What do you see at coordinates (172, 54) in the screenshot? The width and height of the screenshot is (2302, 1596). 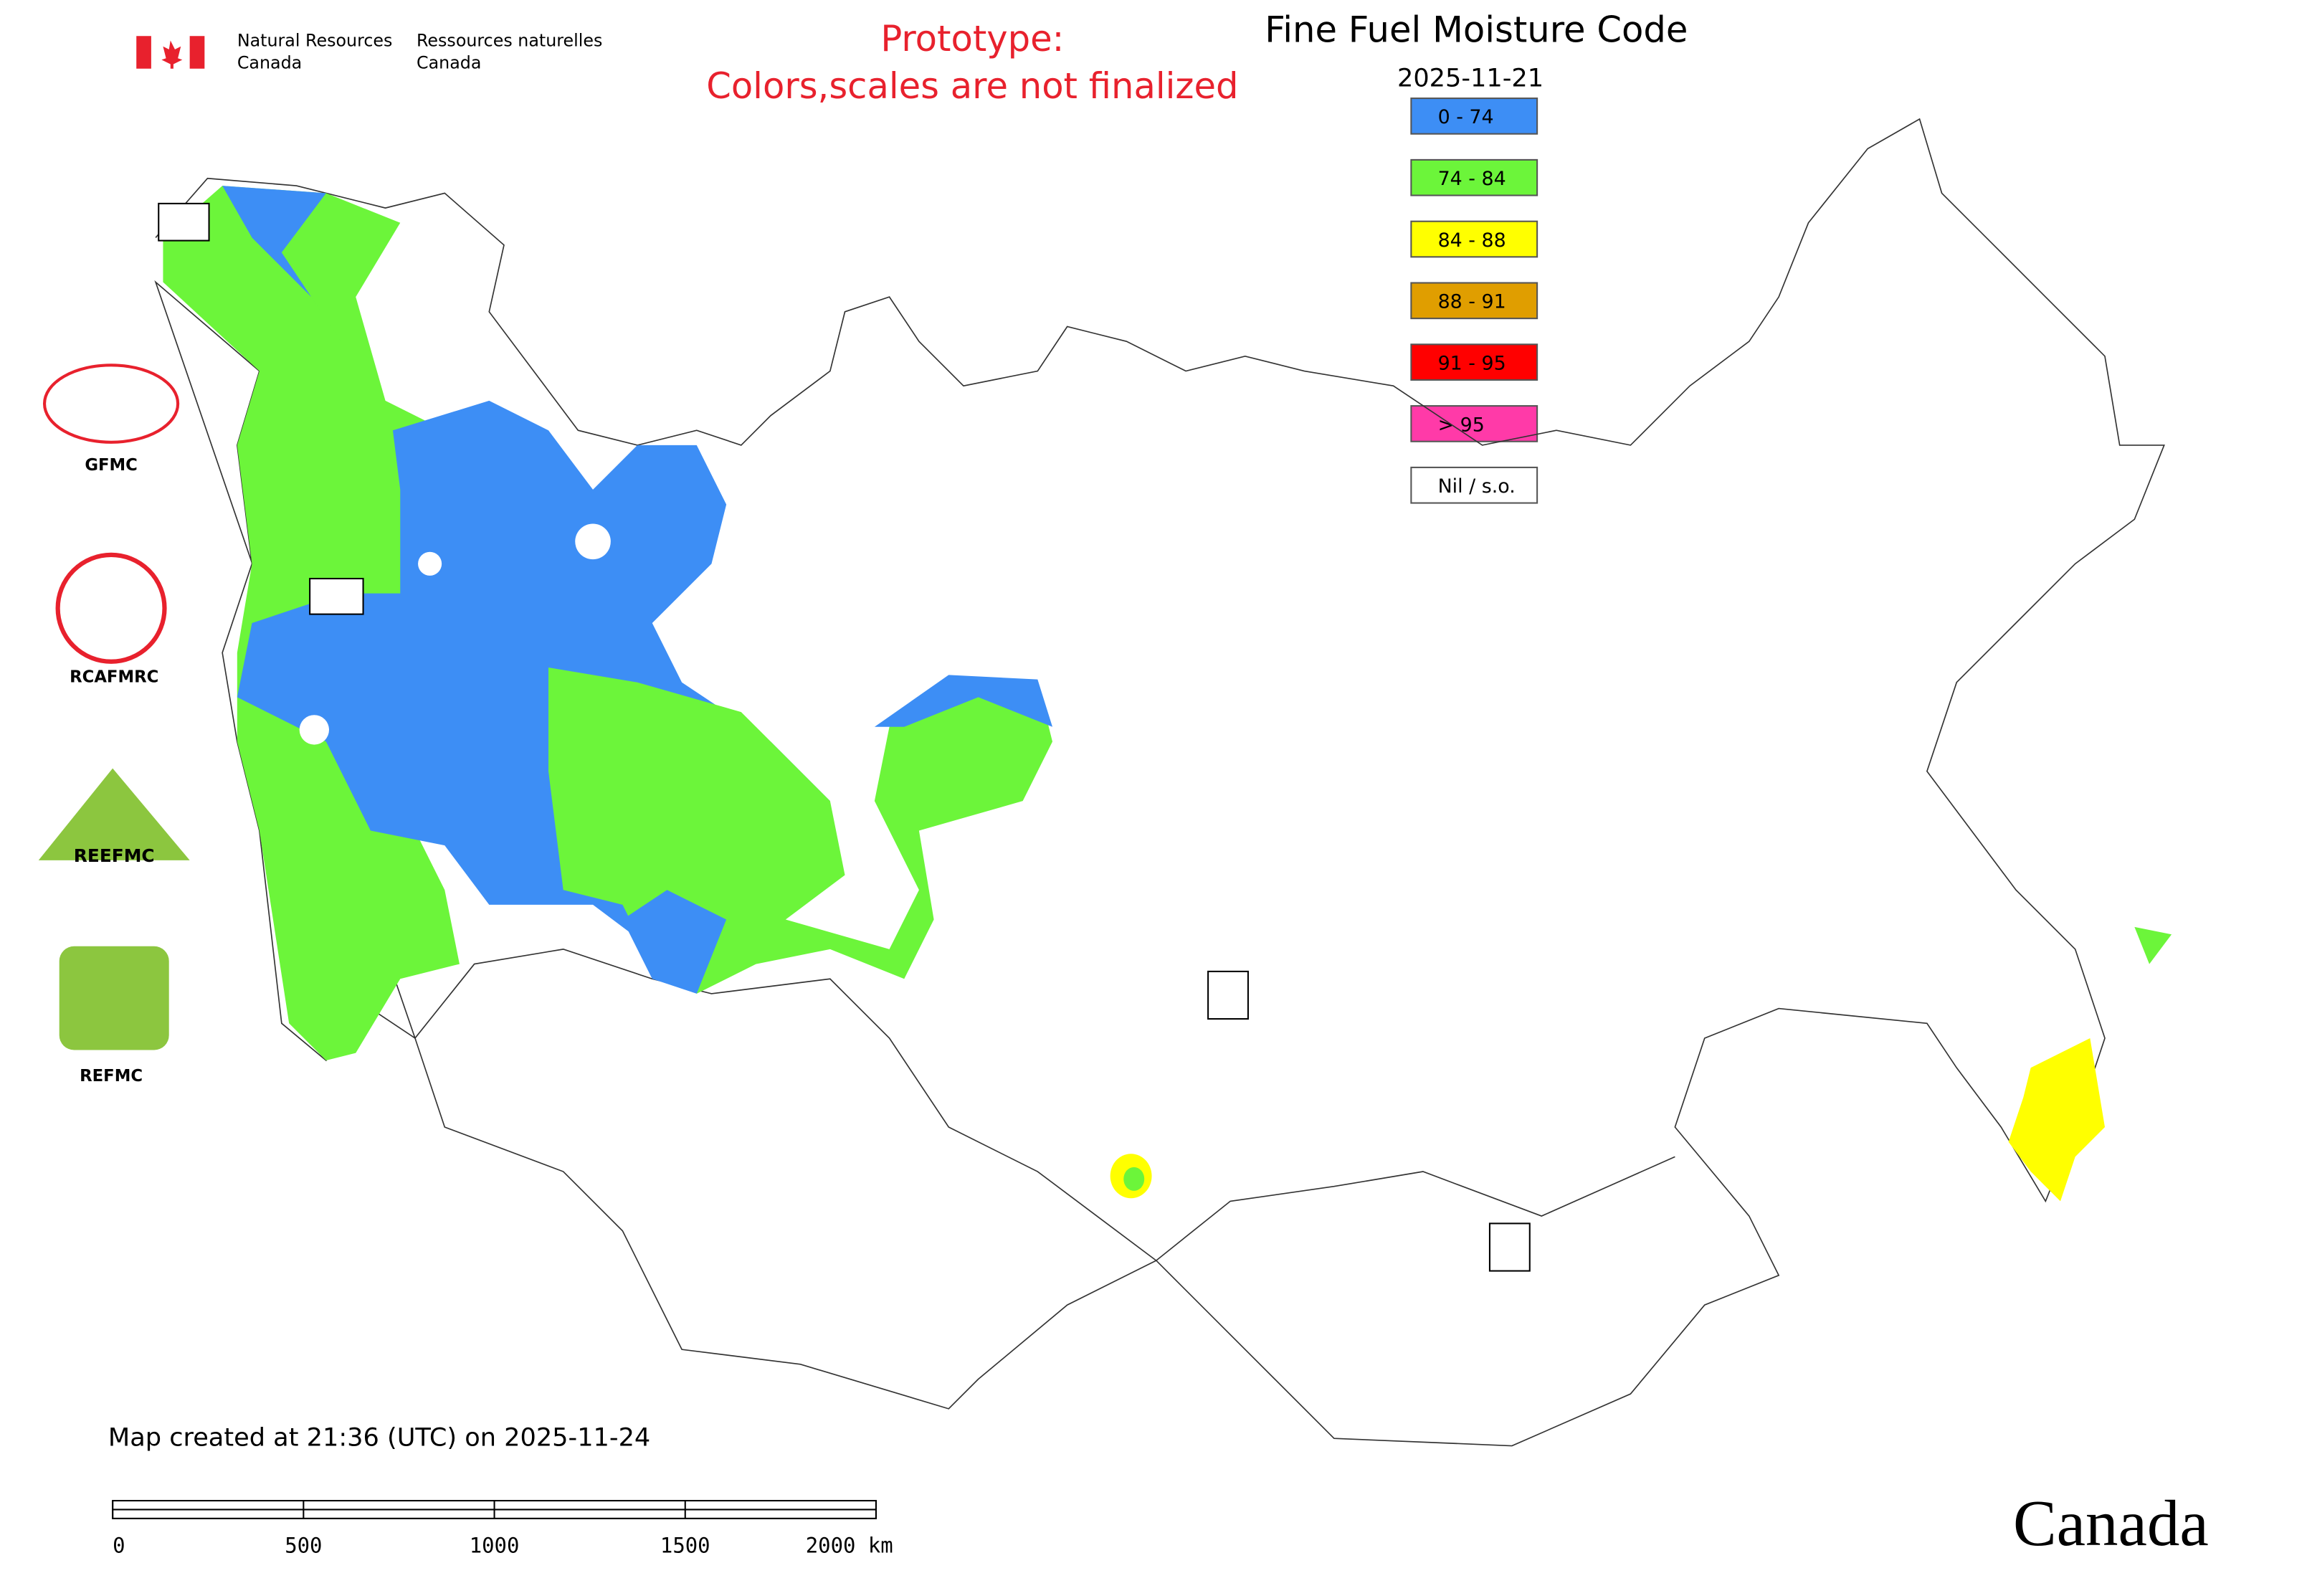 I see `maple-leaf` at bounding box center [172, 54].